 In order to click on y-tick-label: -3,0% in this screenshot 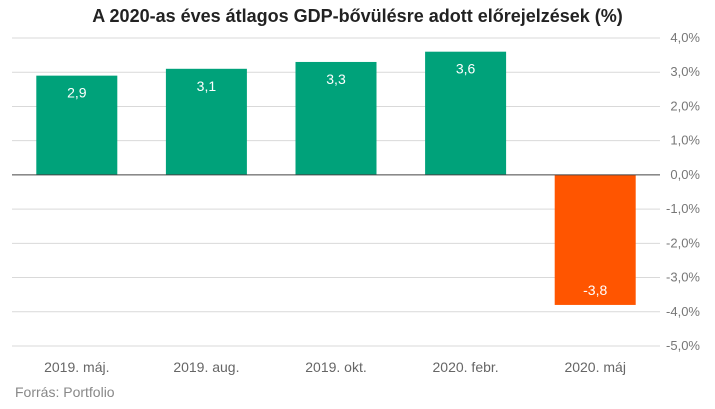, I will do `click(683, 277)`.